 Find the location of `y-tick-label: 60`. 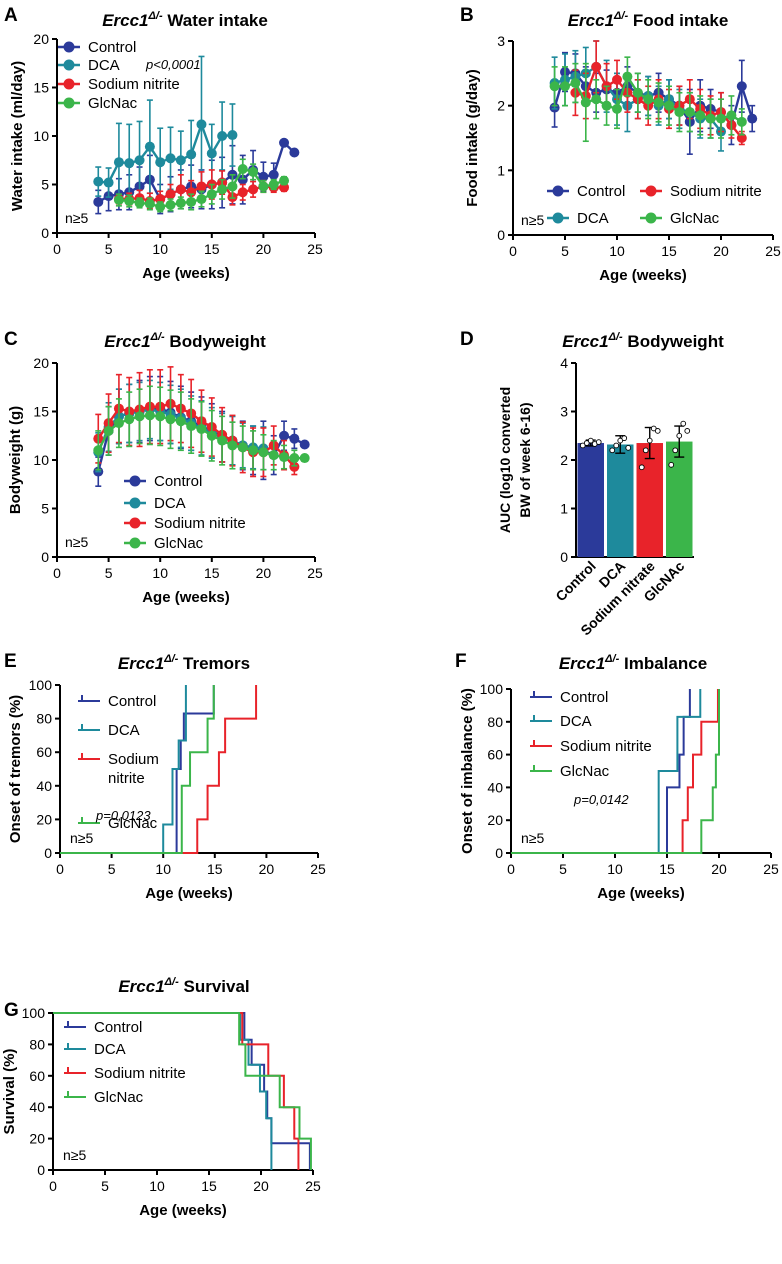

y-tick-label: 60 is located at coordinates (44, 752).